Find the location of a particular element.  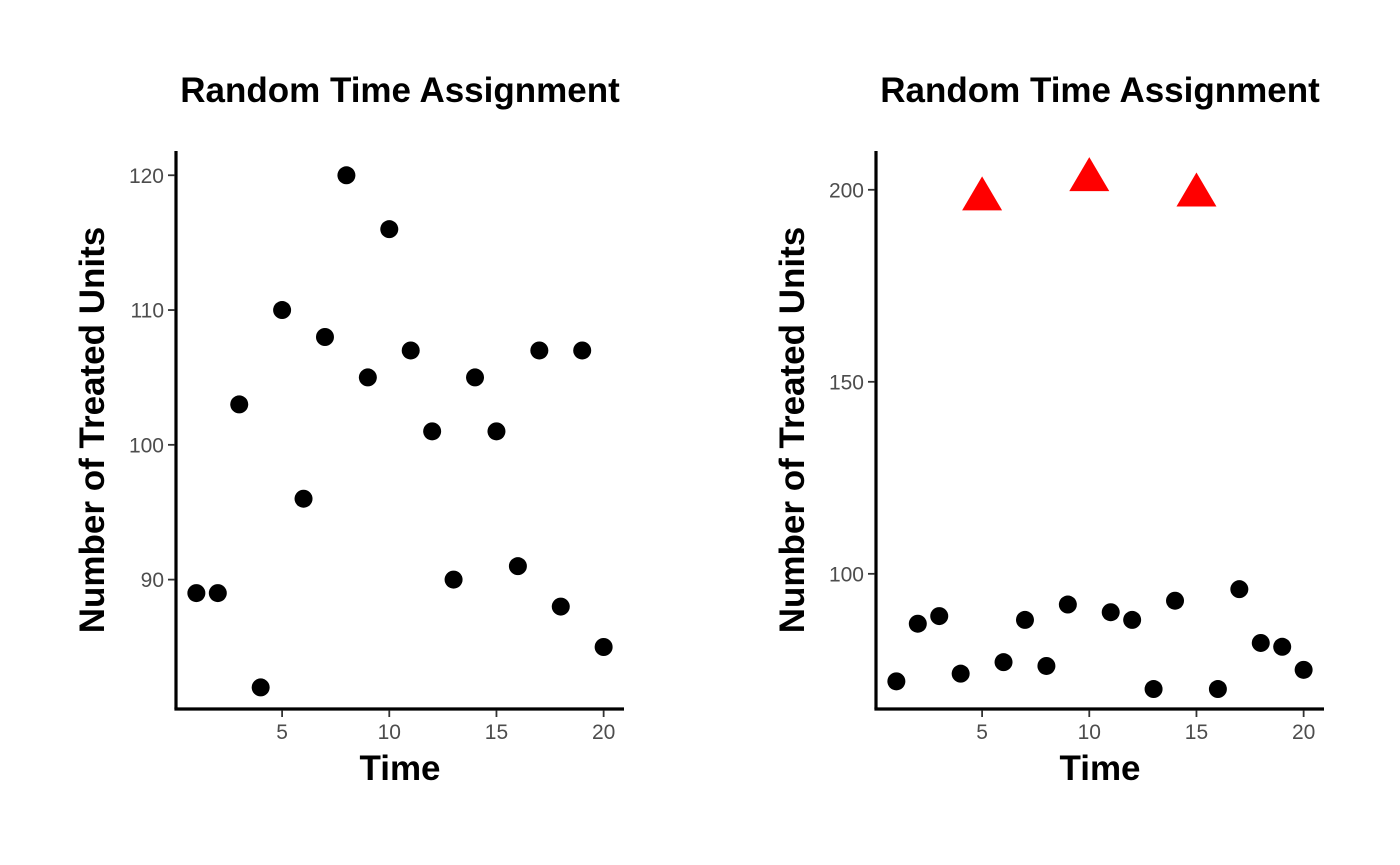

left-point-t8 is located at coordinates (346, 175).